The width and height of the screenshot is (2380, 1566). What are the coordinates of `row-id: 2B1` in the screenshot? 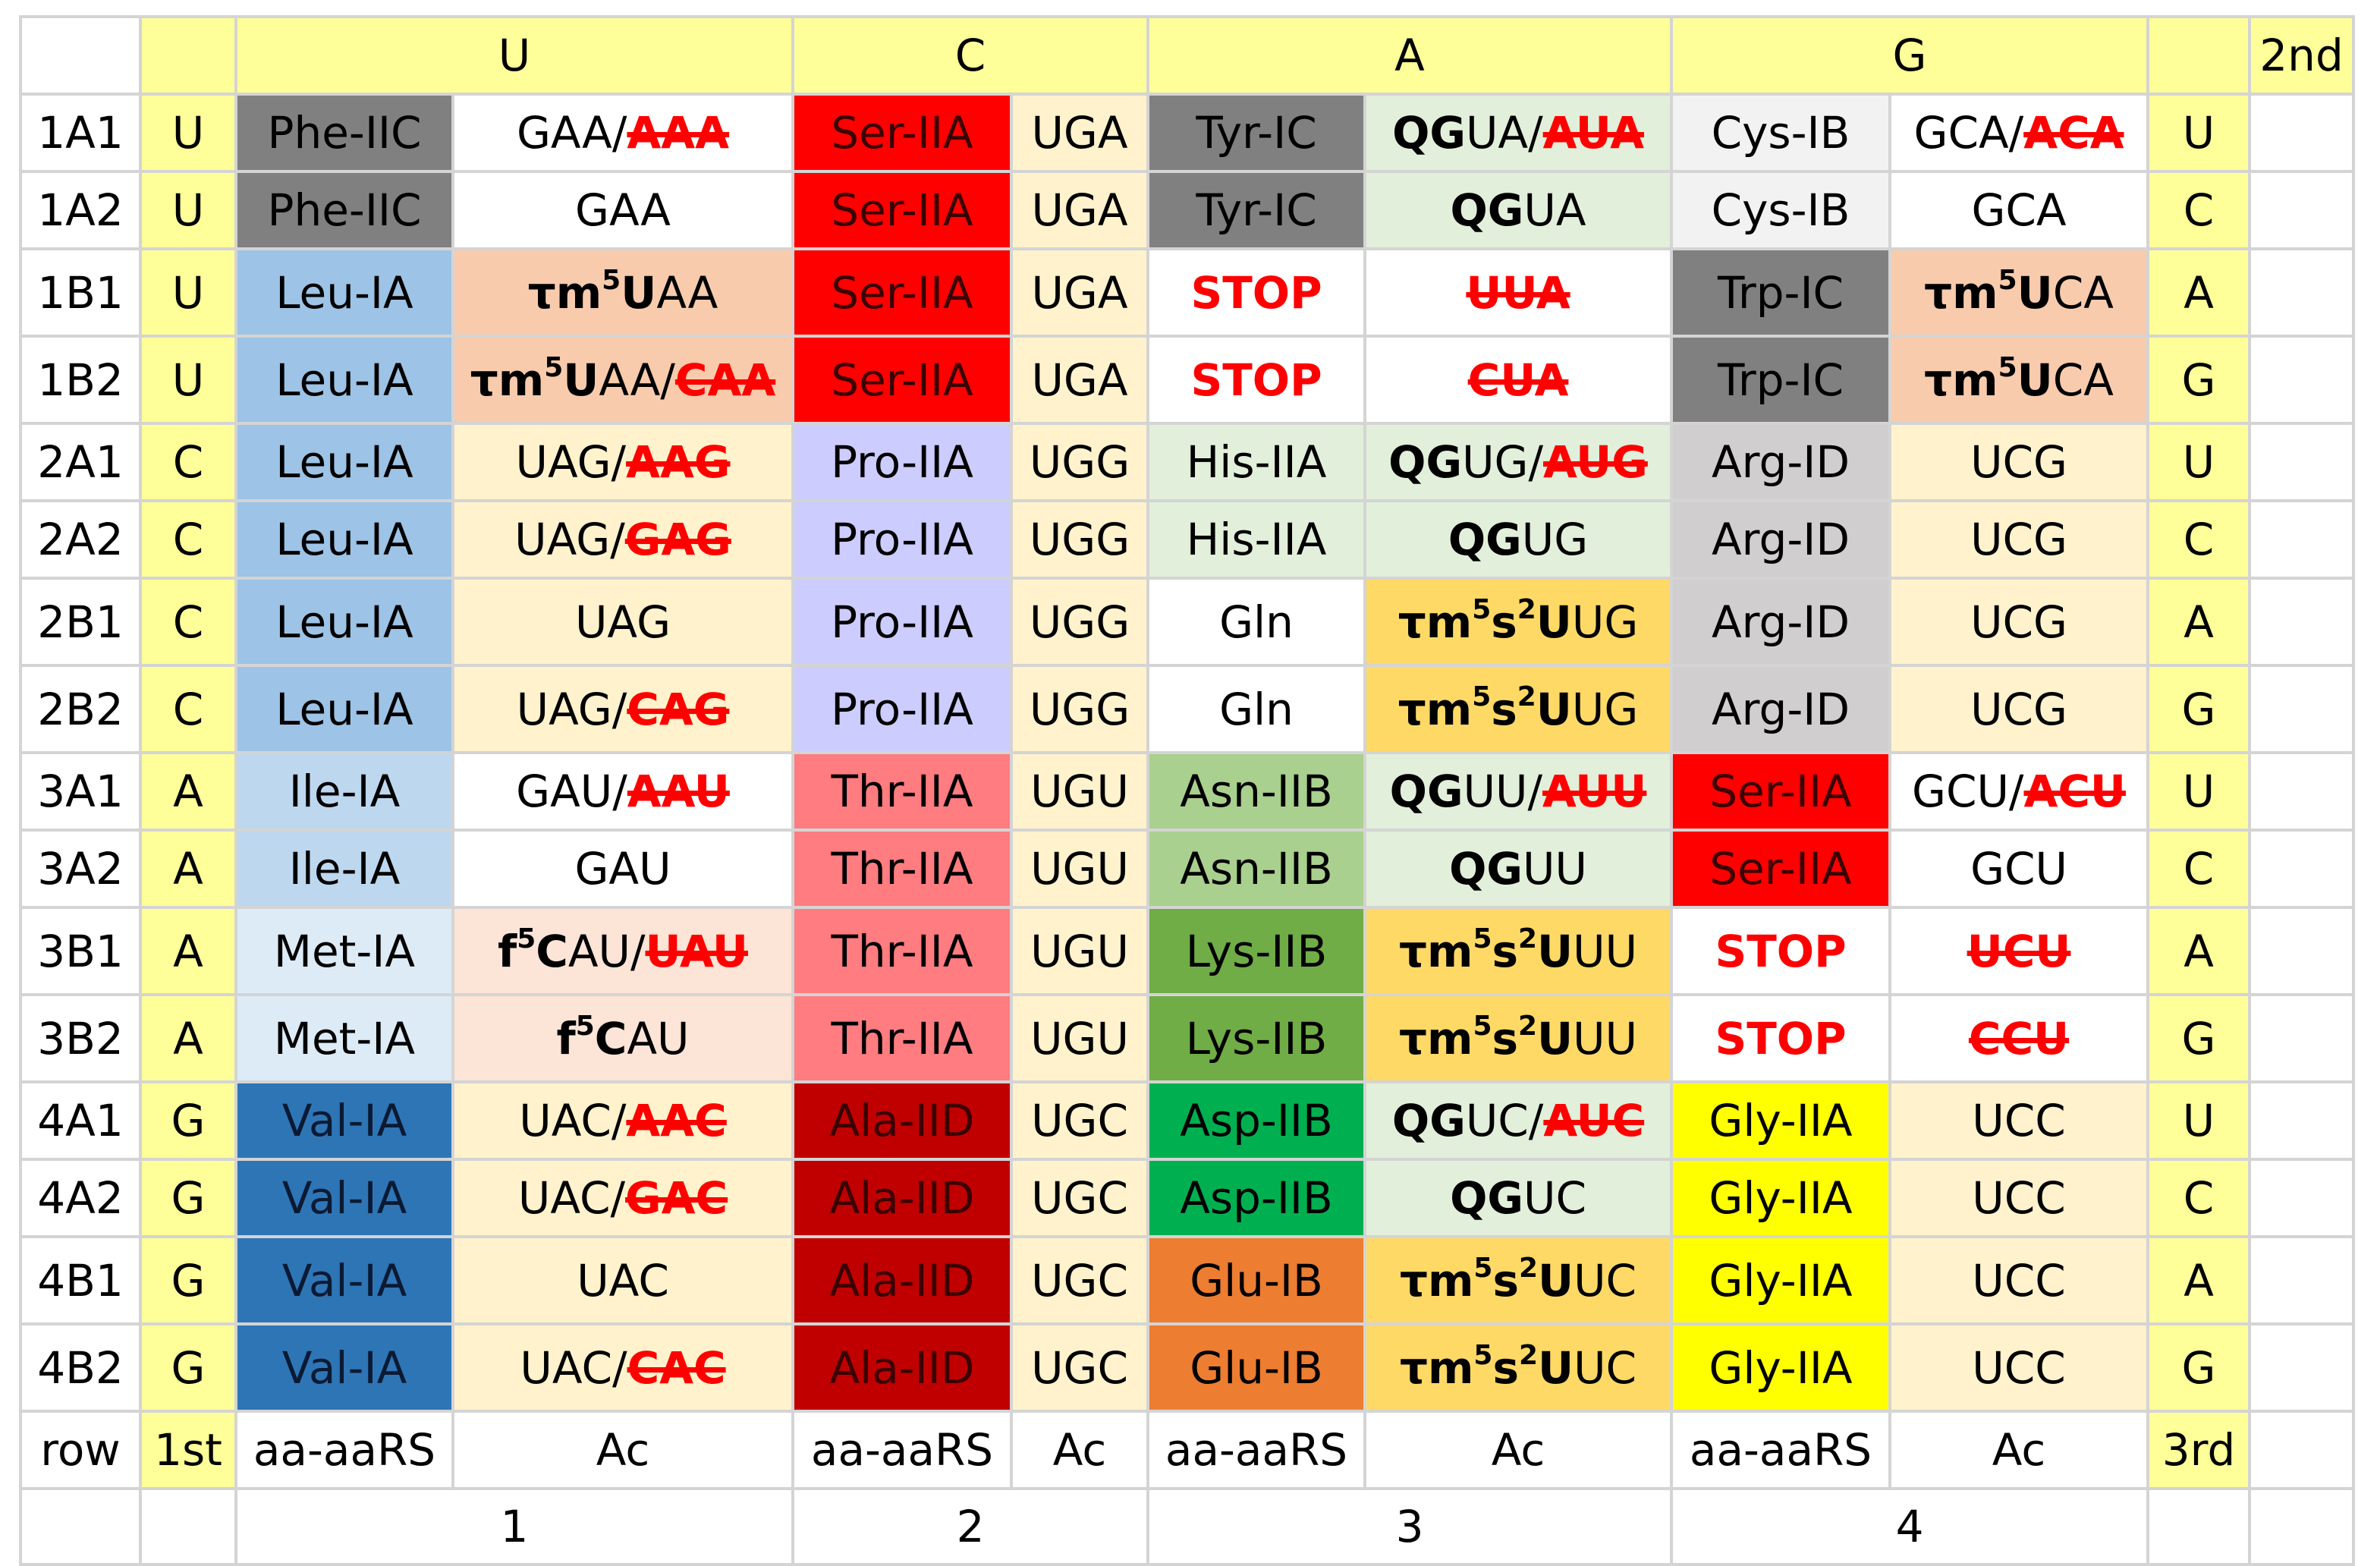 It's located at (80, 622).